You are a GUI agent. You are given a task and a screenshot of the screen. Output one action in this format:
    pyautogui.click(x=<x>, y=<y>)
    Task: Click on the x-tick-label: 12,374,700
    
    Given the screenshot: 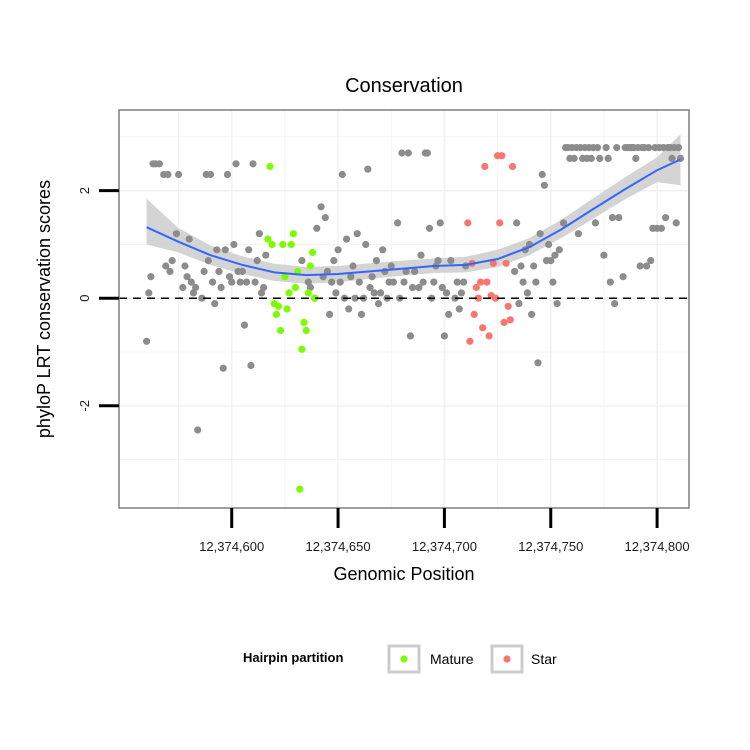 What is the action you would take?
    pyautogui.click(x=444, y=546)
    